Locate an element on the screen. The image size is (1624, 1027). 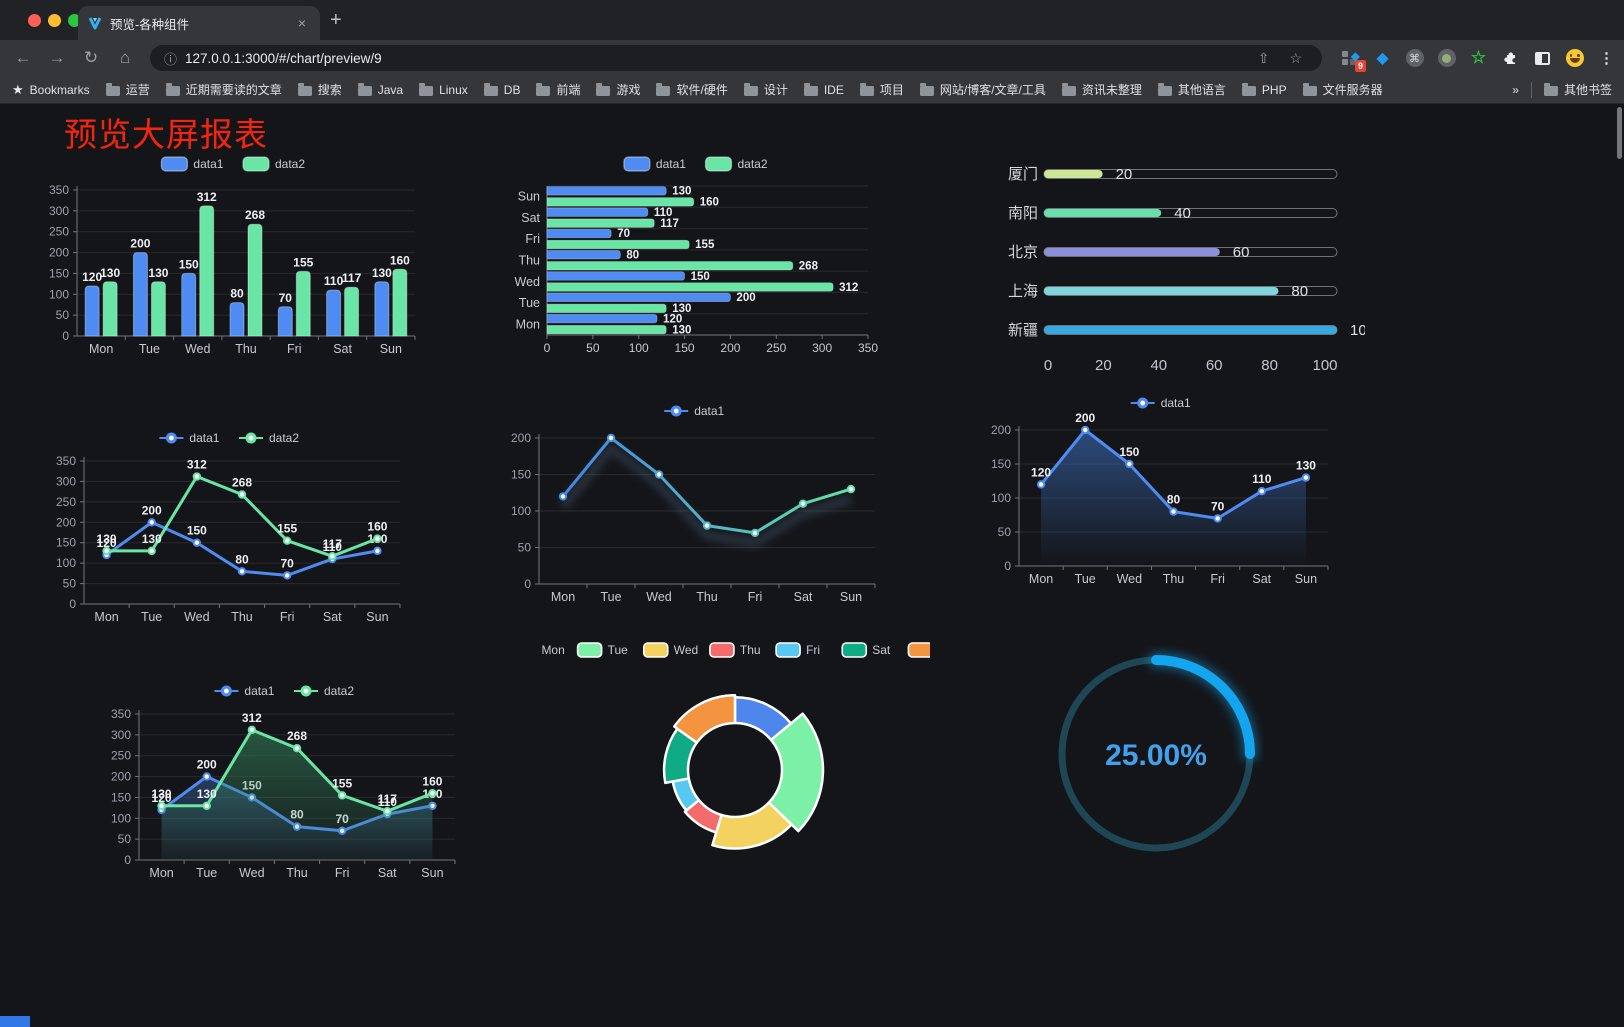
bookmark-folder-item: Linux is located at coordinates (443, 89).